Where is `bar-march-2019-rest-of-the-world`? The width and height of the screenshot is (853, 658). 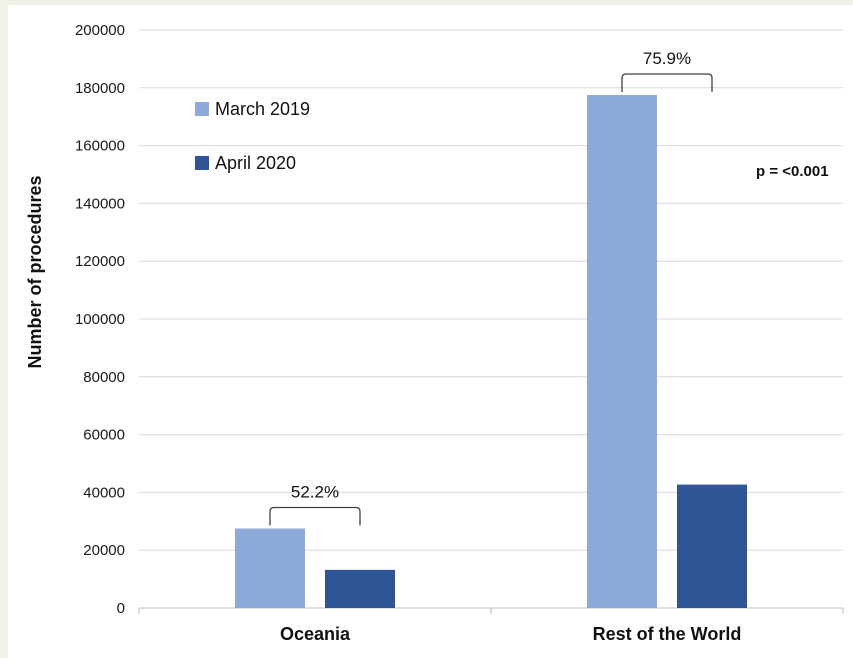 bar-march-2019-rest-of-the-world is located at coordinates (622, 351).